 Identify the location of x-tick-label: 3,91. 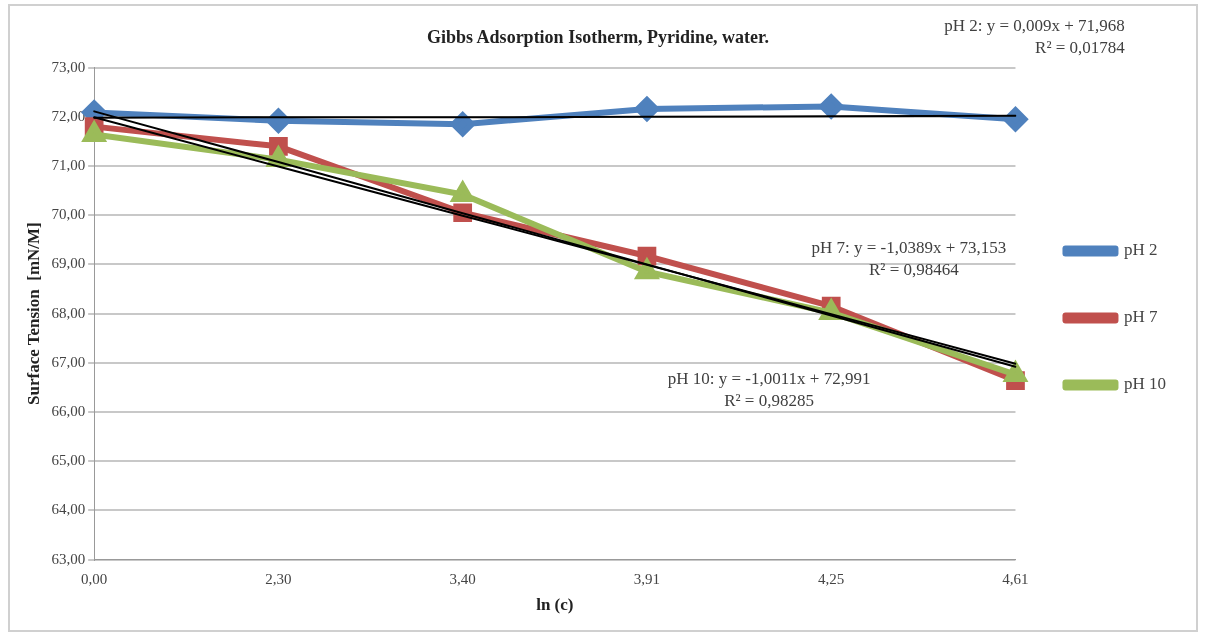
(647, 578).